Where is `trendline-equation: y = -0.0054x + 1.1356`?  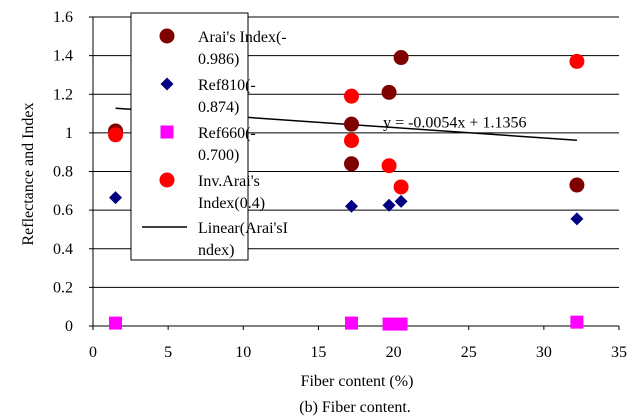 trendline-equation: y = -0.0054x + 1.1356 is located at coordinates (454, 122).